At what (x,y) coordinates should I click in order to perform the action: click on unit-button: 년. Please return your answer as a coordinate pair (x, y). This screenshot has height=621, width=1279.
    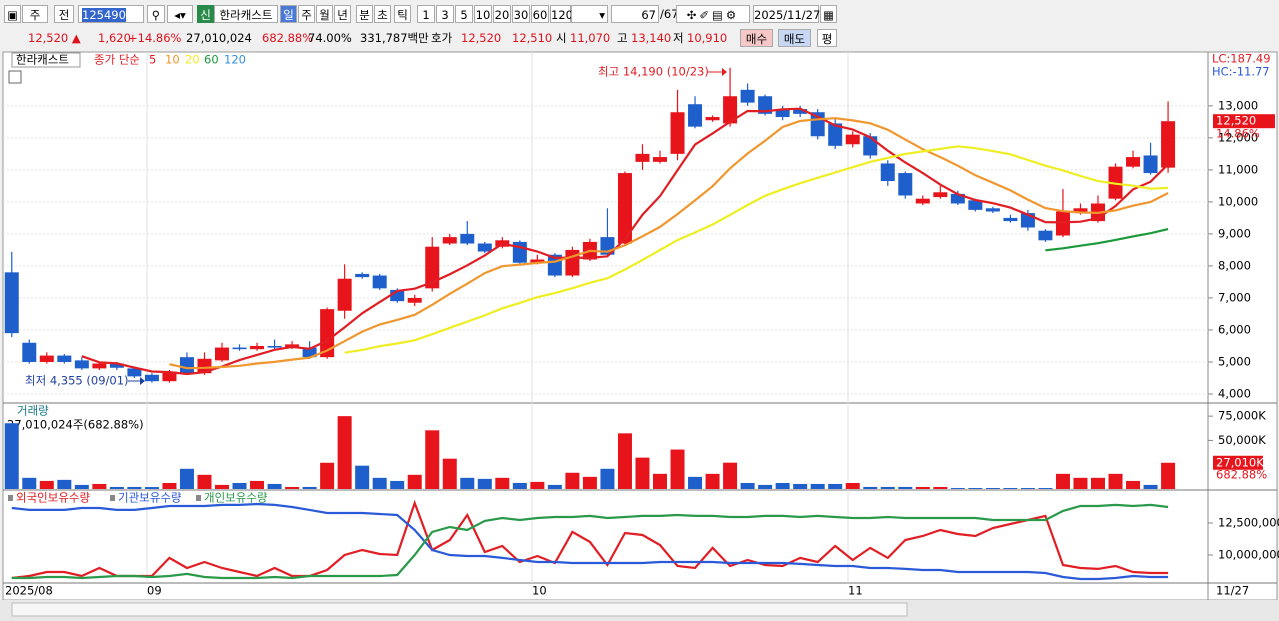
    Looking at the image, I should click on (342, 14).